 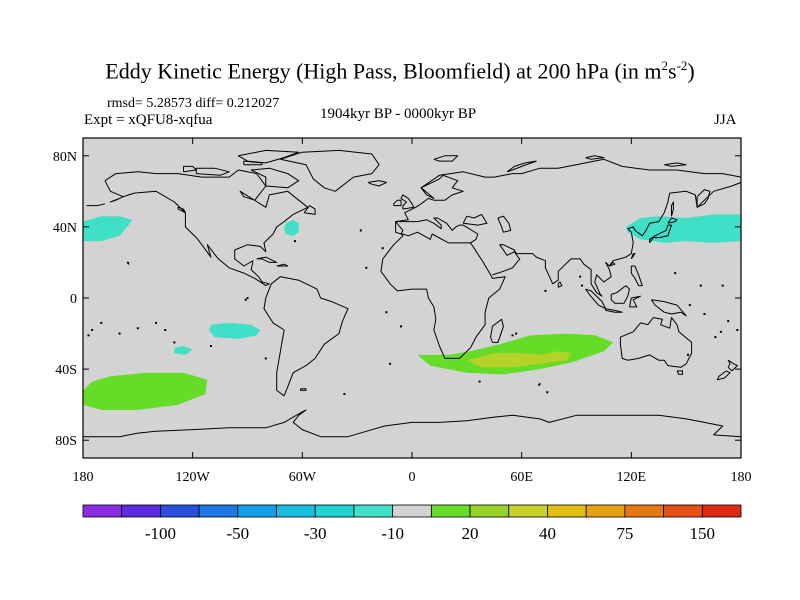 What do you see at coordinates (190, 169) in the screenshot?
I see `coastline-banks-island` at bounding box center [190, 169].